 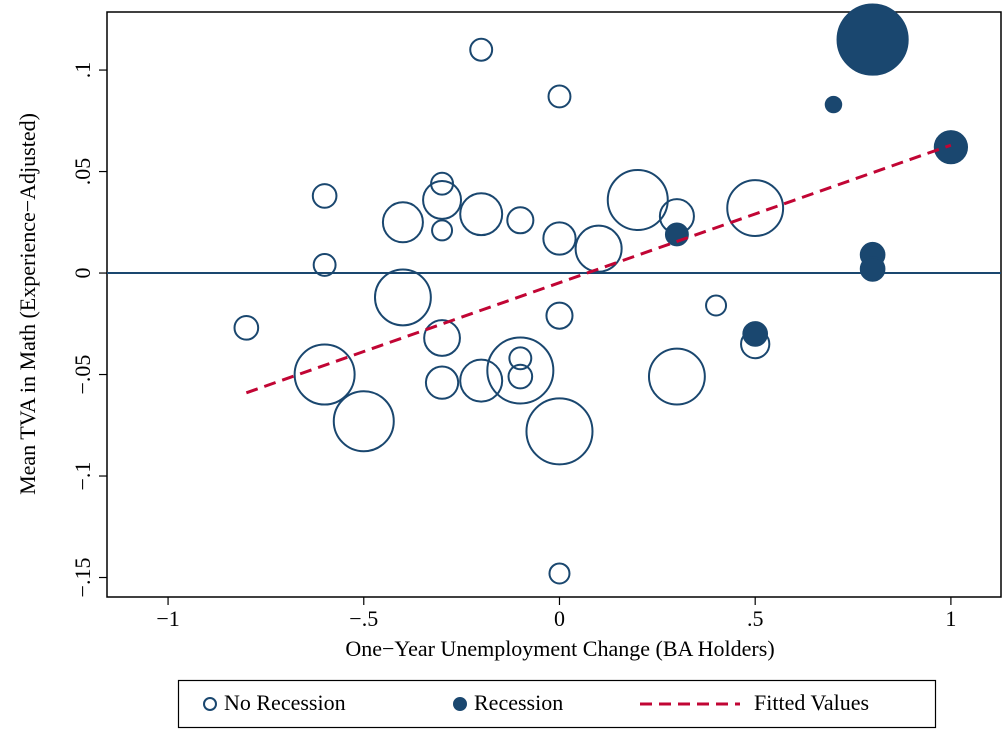 What do you see at coordinates (27, 304) in the screenshot?
I see `y-axis-label: Mean TVA in Math (Experience−Adjusted)` at bounding box center [27, 304].